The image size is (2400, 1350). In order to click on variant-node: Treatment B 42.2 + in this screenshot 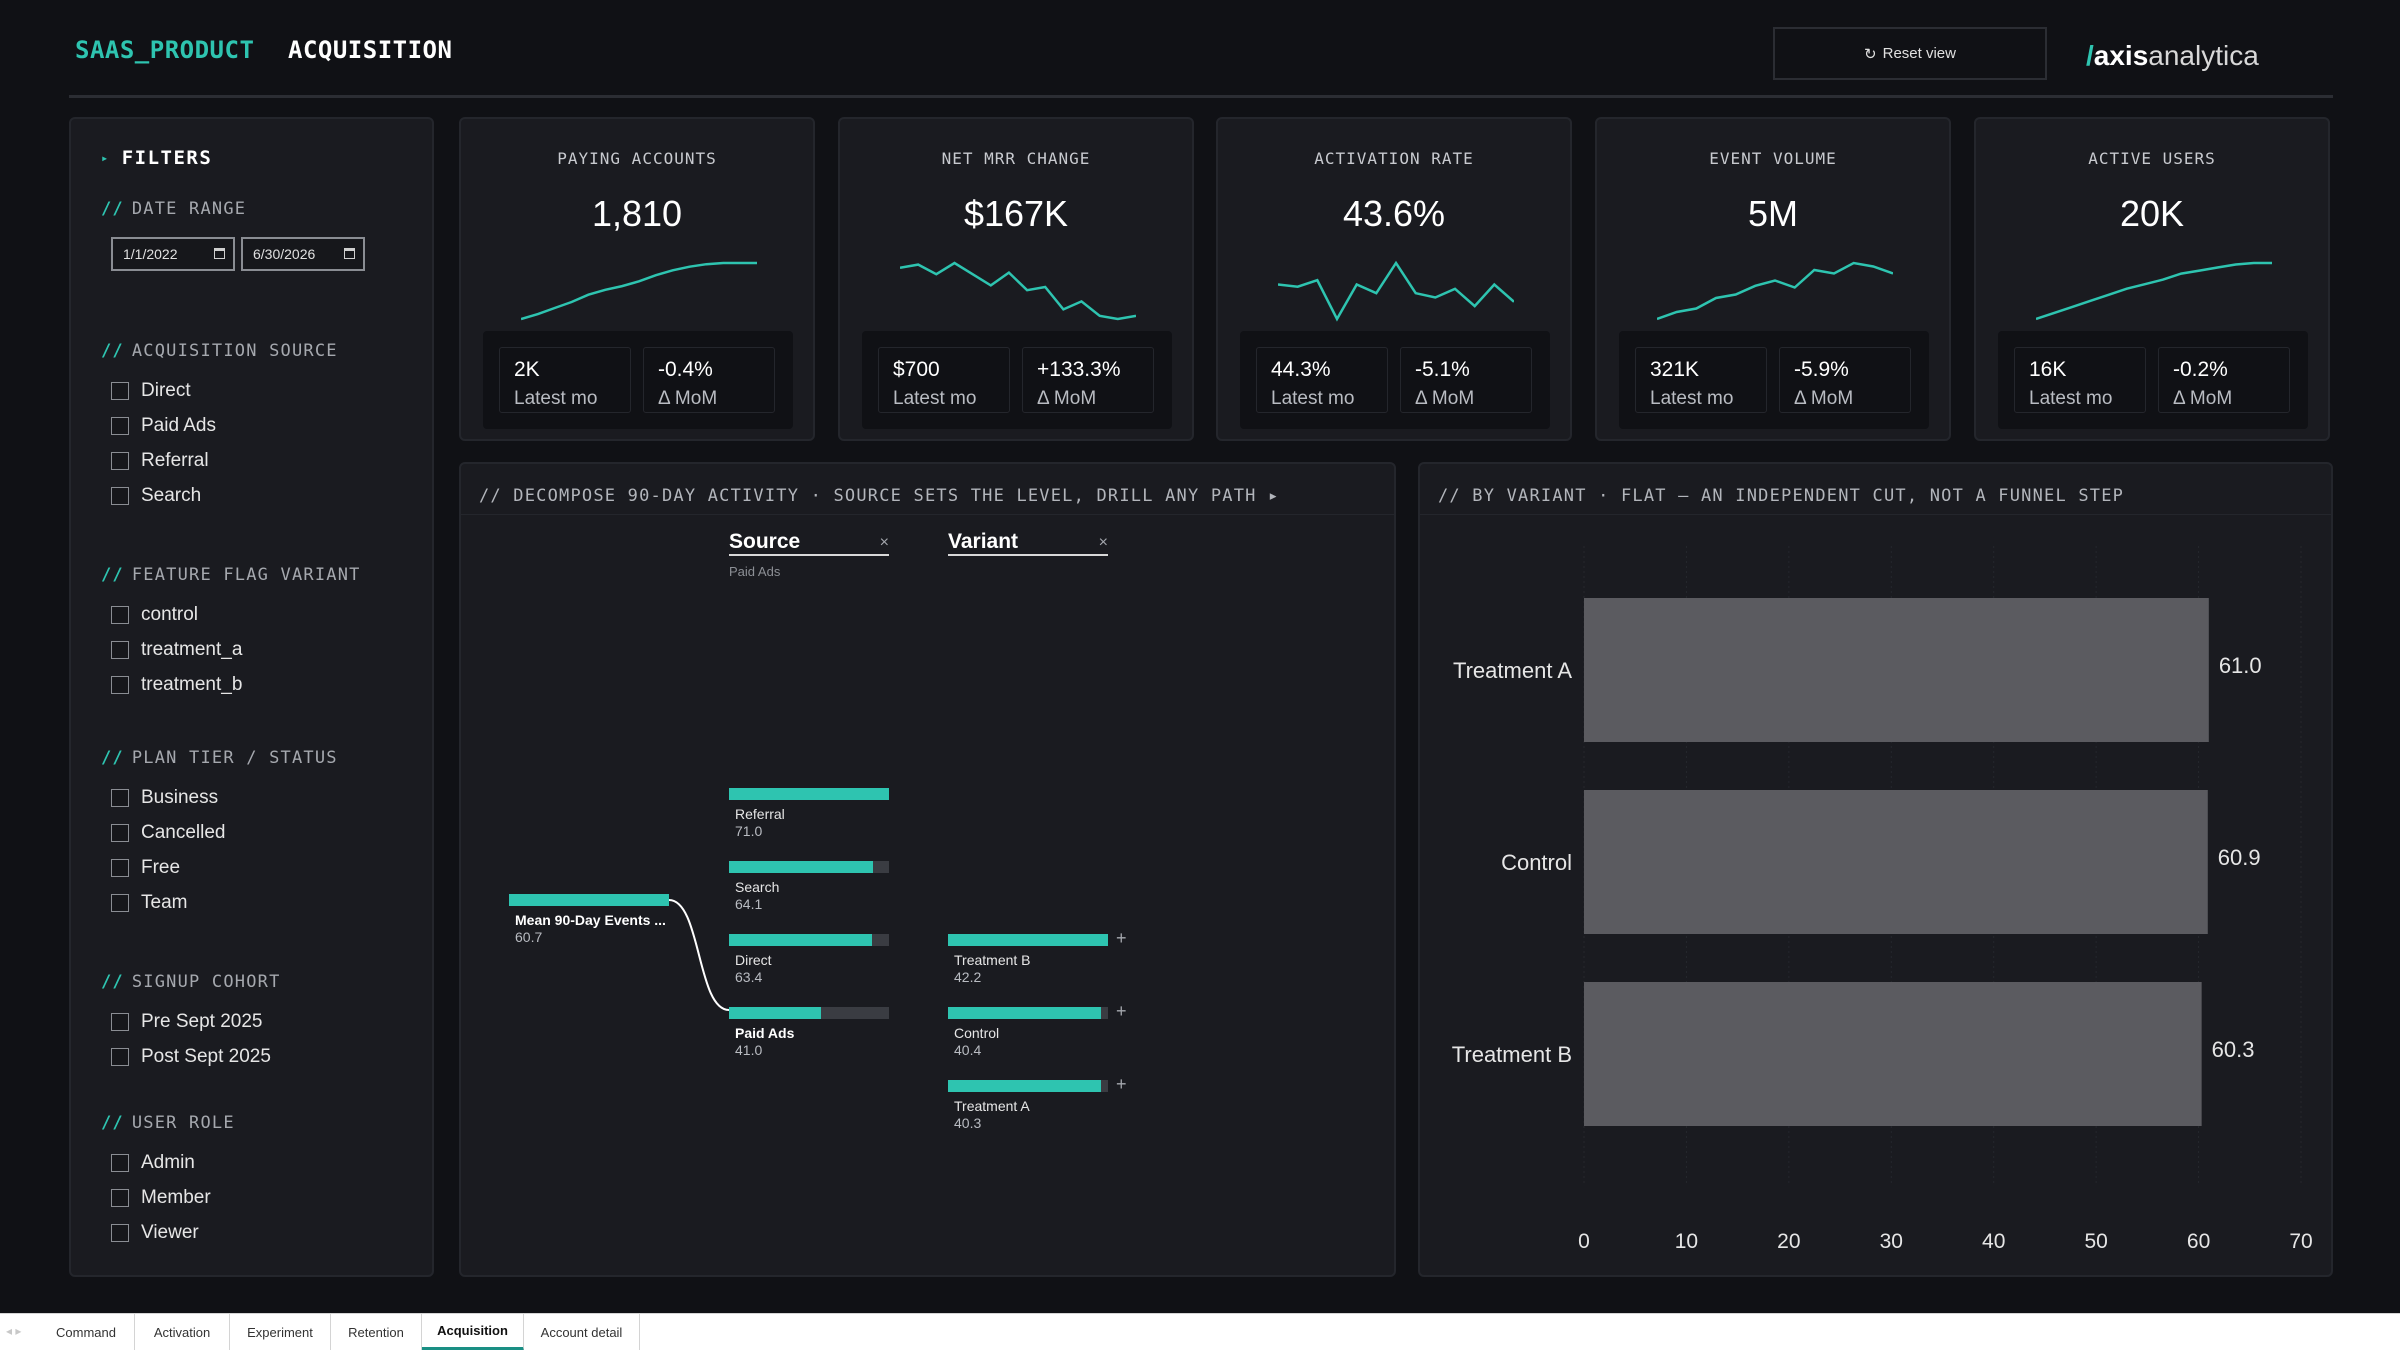, I will do `click(1037, 956)`.